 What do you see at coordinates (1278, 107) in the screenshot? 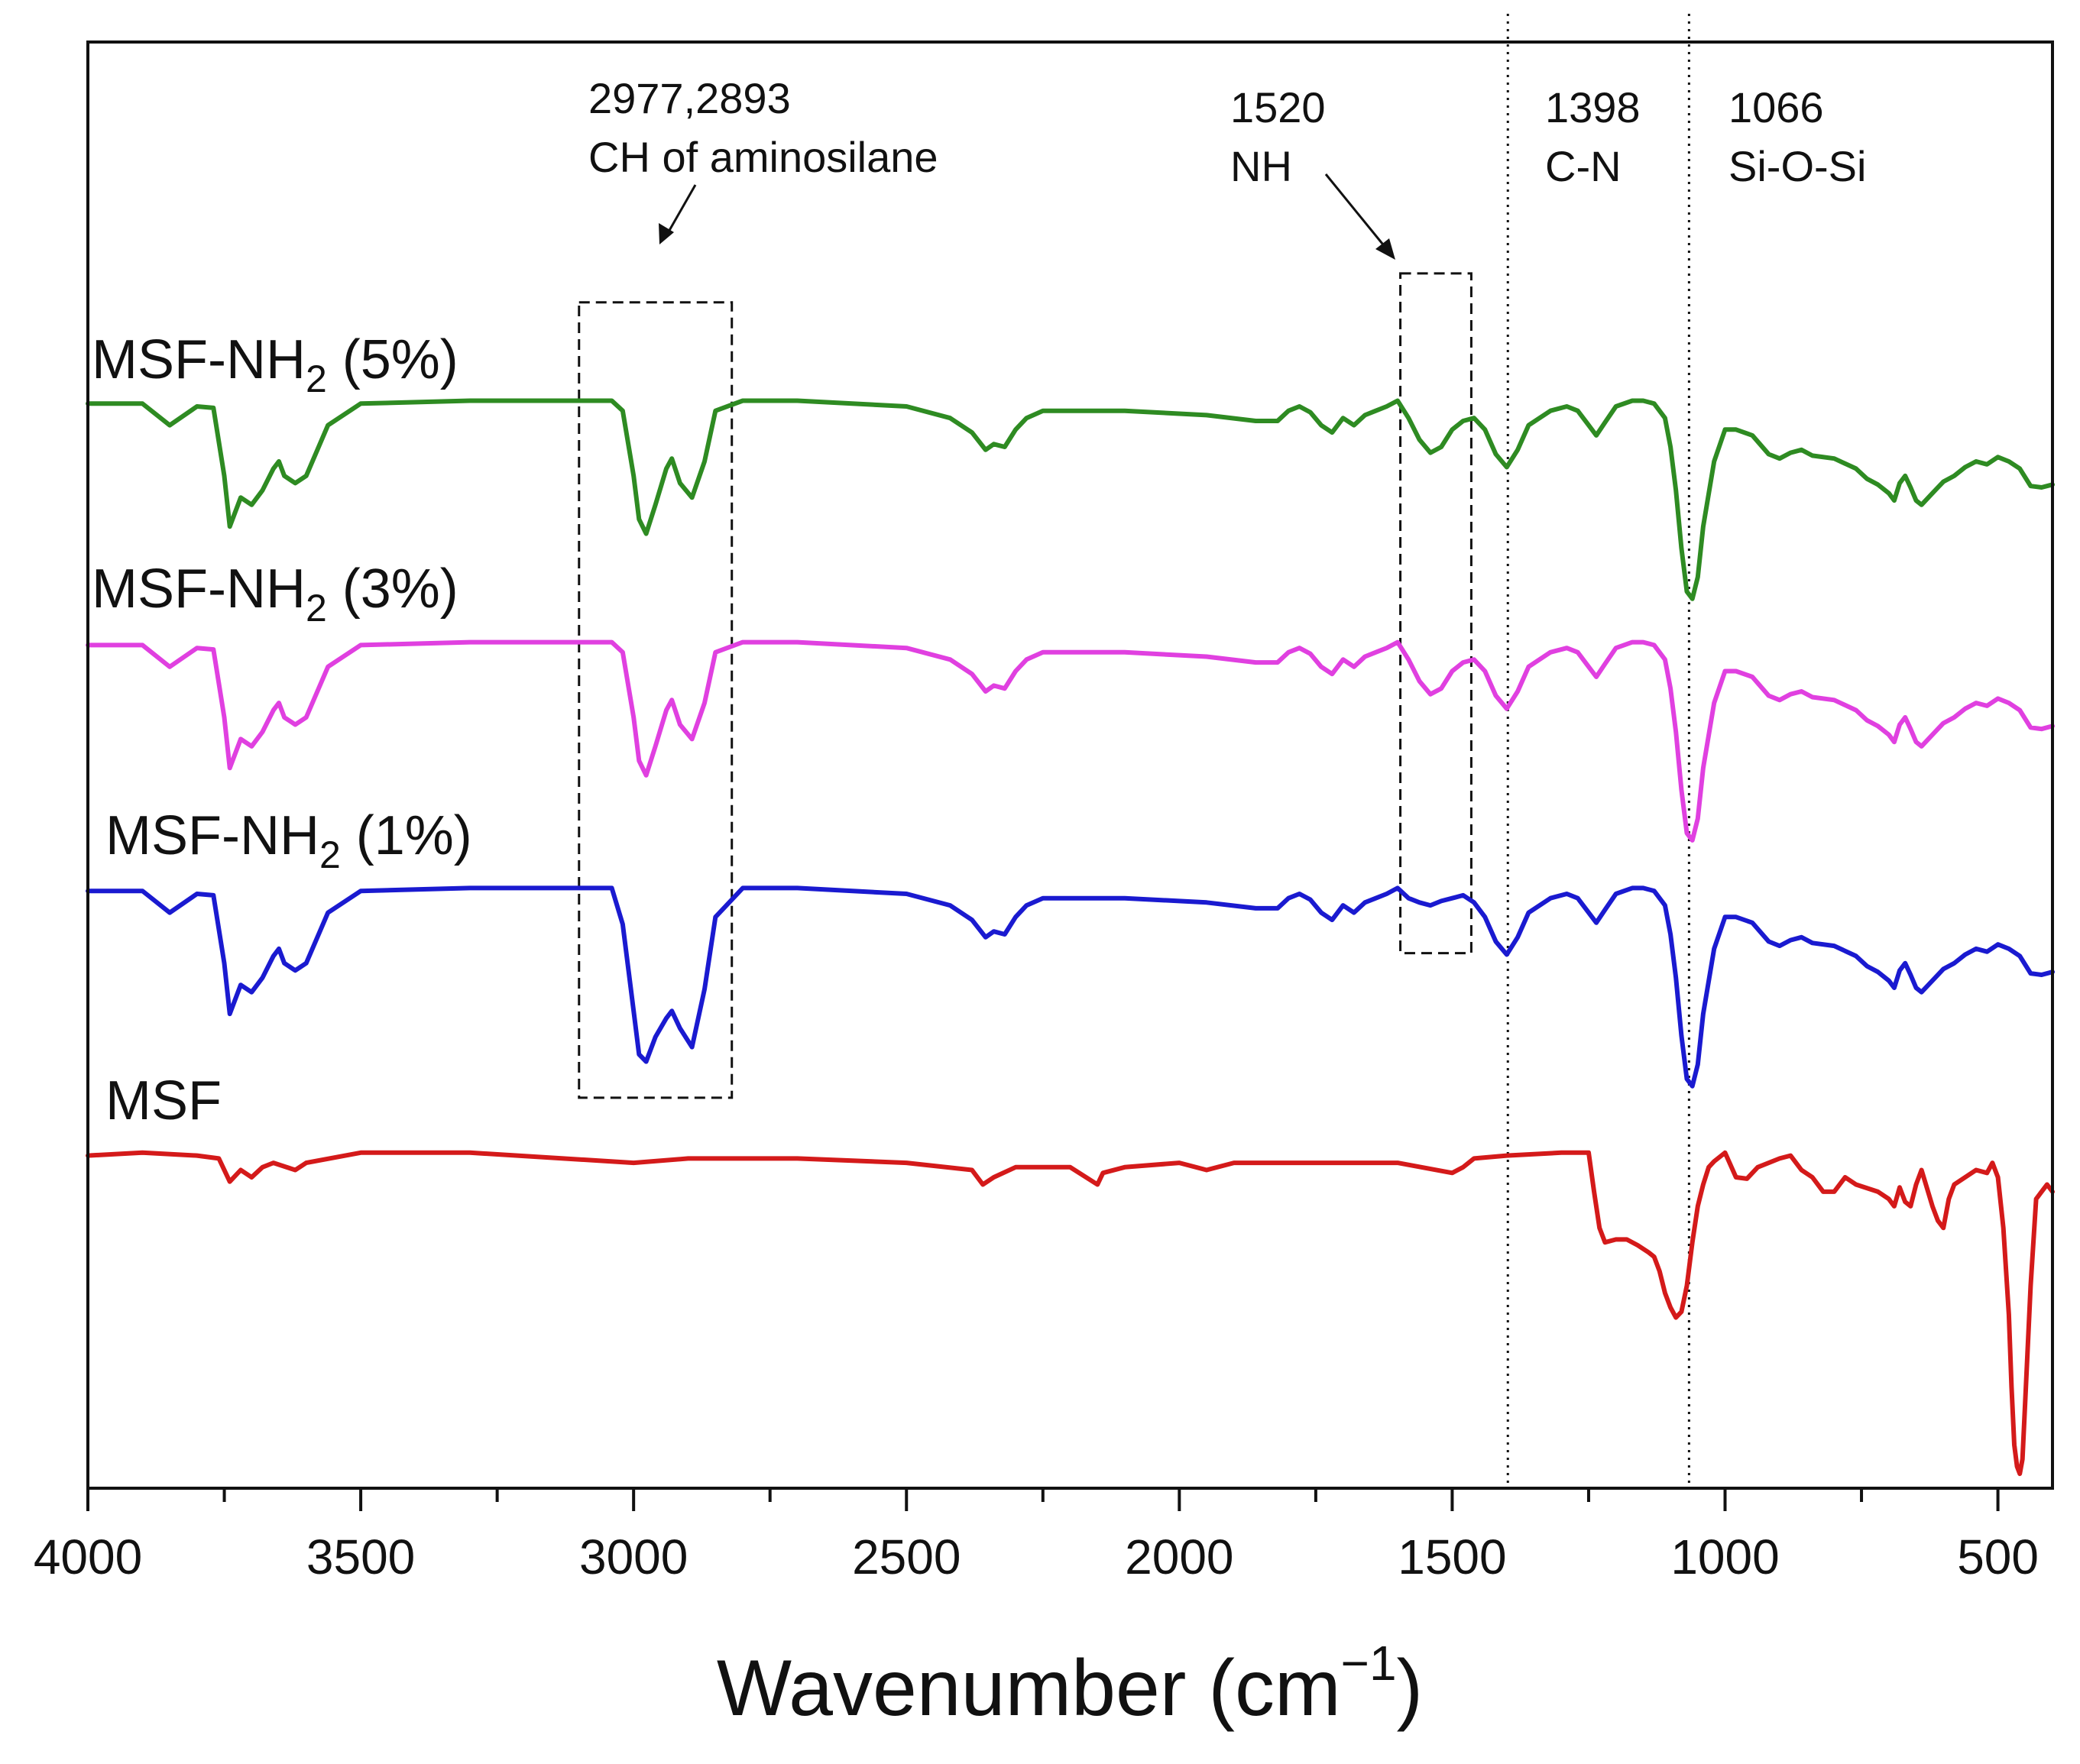
I see `annotation-nh-wavenumber: 1520` at bounding box center [1278, 107].